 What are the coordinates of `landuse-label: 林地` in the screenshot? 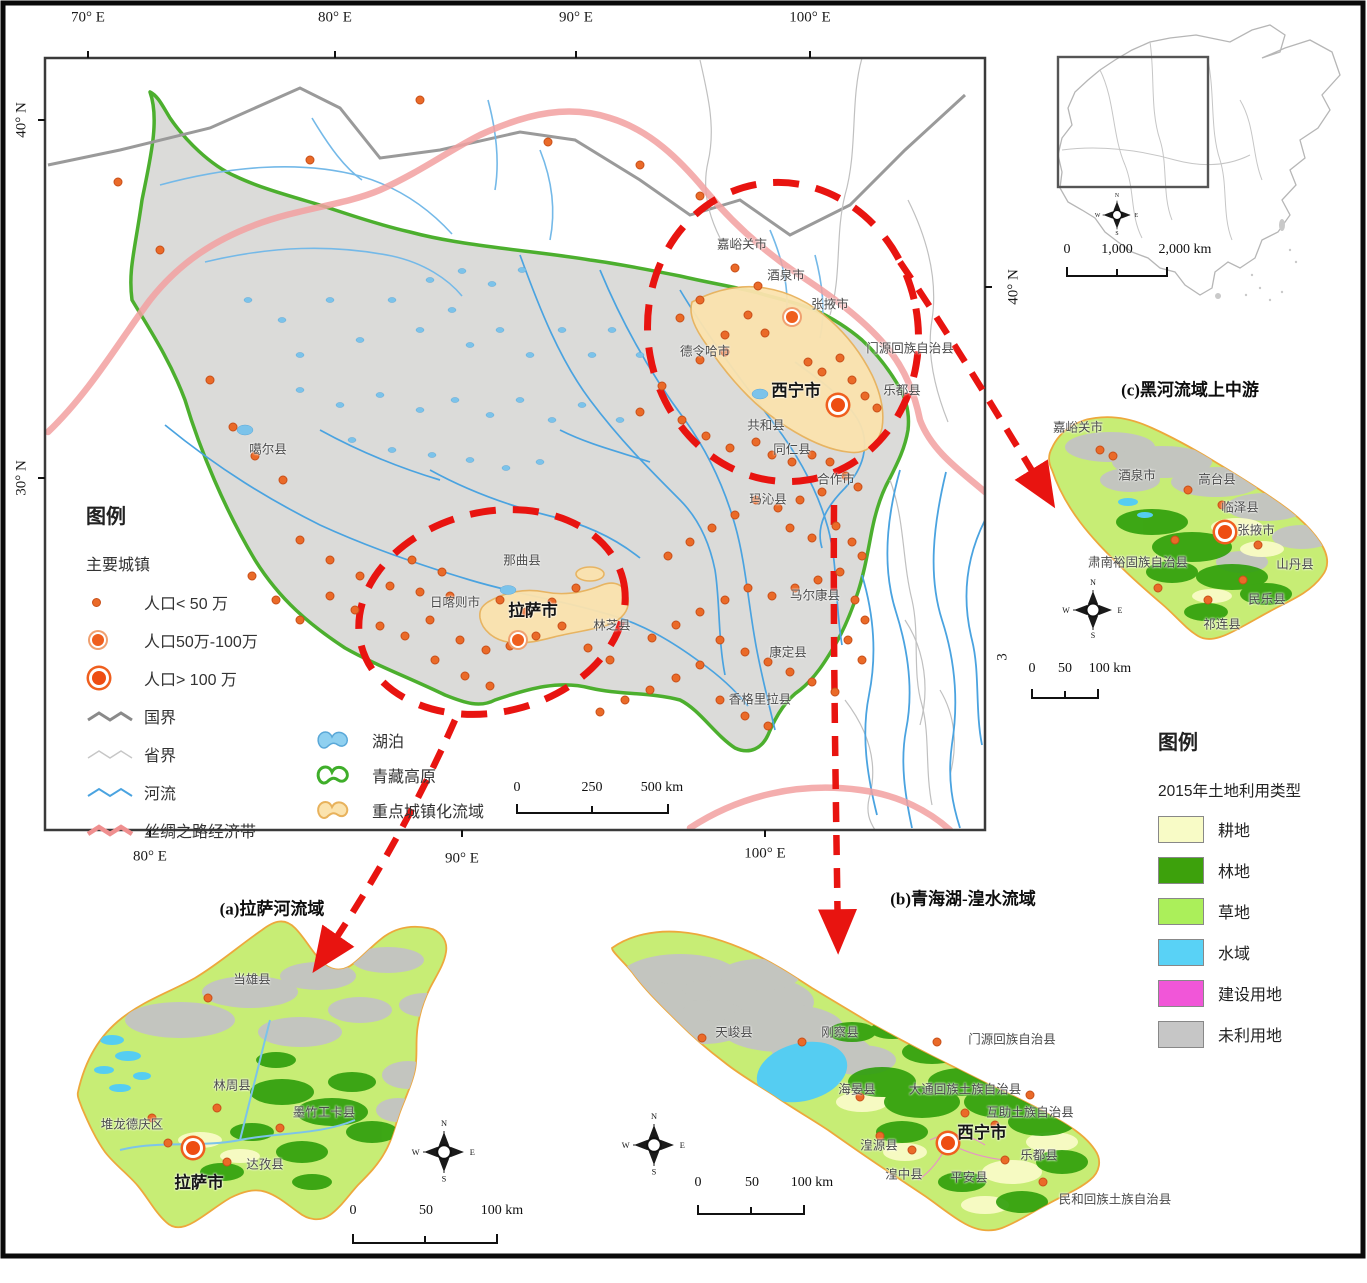 It's located at (1234, 872).